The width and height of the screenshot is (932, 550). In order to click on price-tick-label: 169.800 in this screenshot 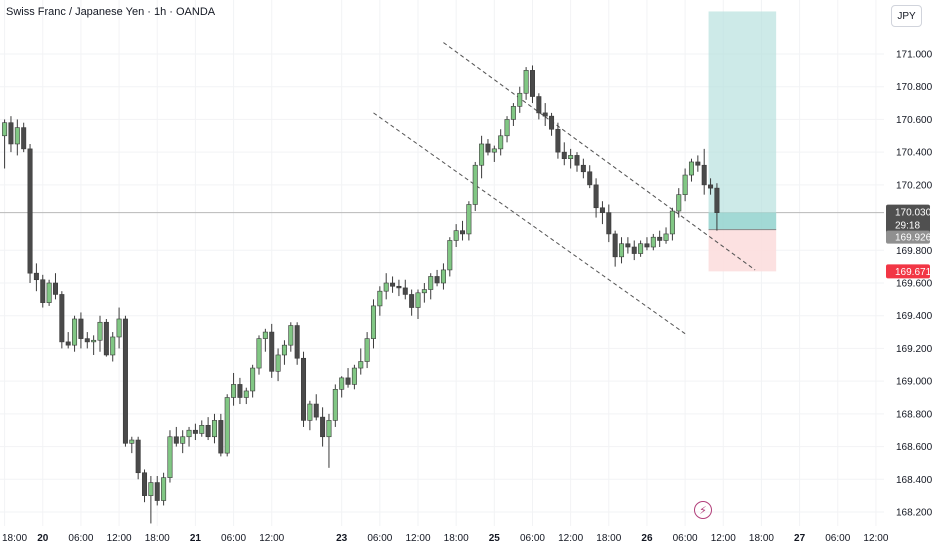, I will do `click(914, 251)`.